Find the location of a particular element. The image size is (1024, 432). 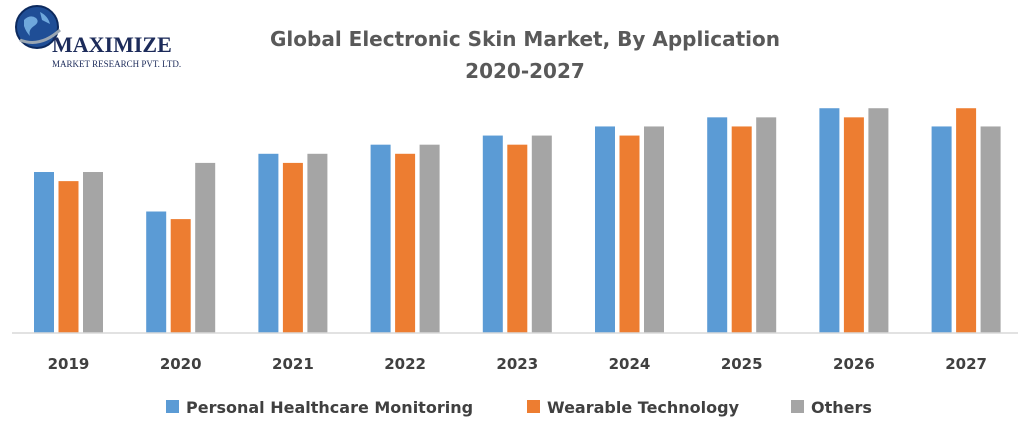

bar-others-2021 is located at coordinates (317, 243).